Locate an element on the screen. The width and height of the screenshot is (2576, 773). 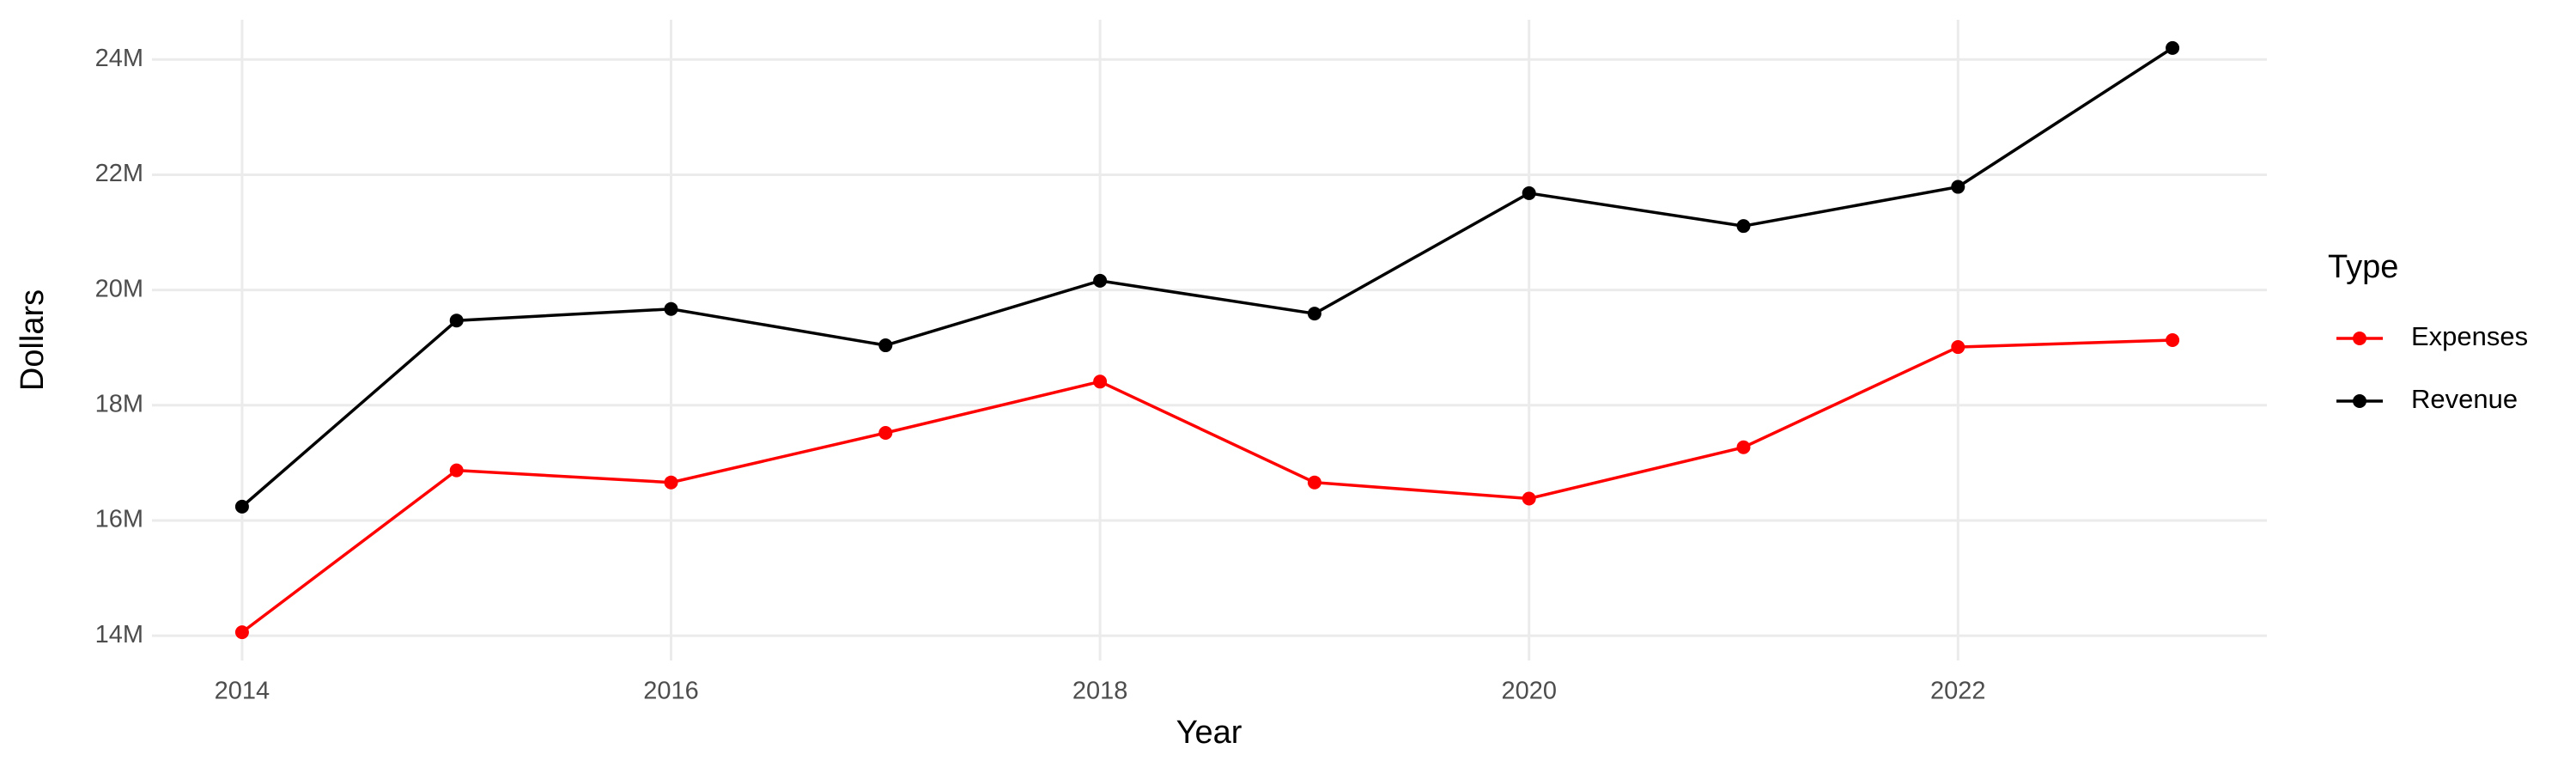
y-axis-title: Dollars is located at coordinates (33, 340).